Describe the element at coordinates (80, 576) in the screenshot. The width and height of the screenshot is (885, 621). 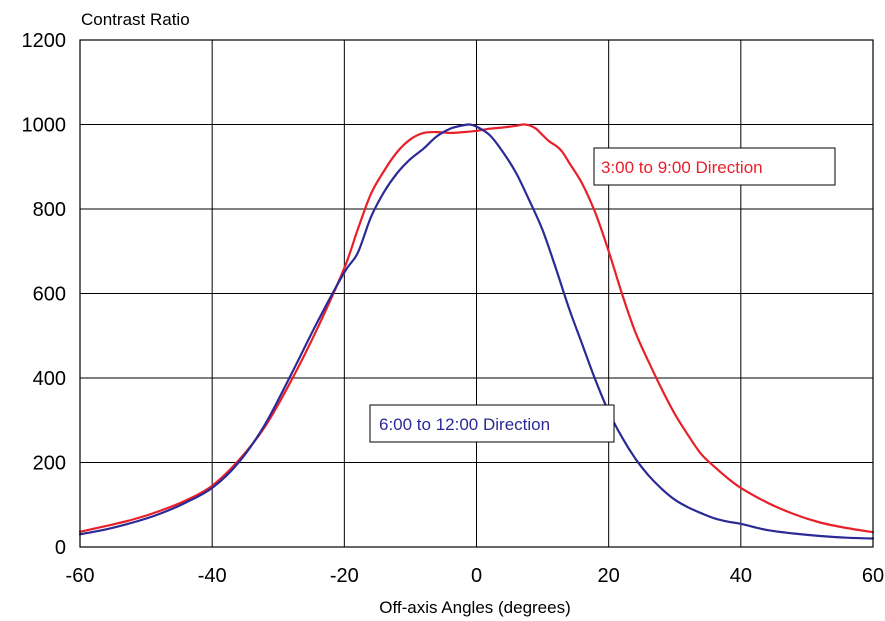
I see `x-tick-label: -60` at that location.